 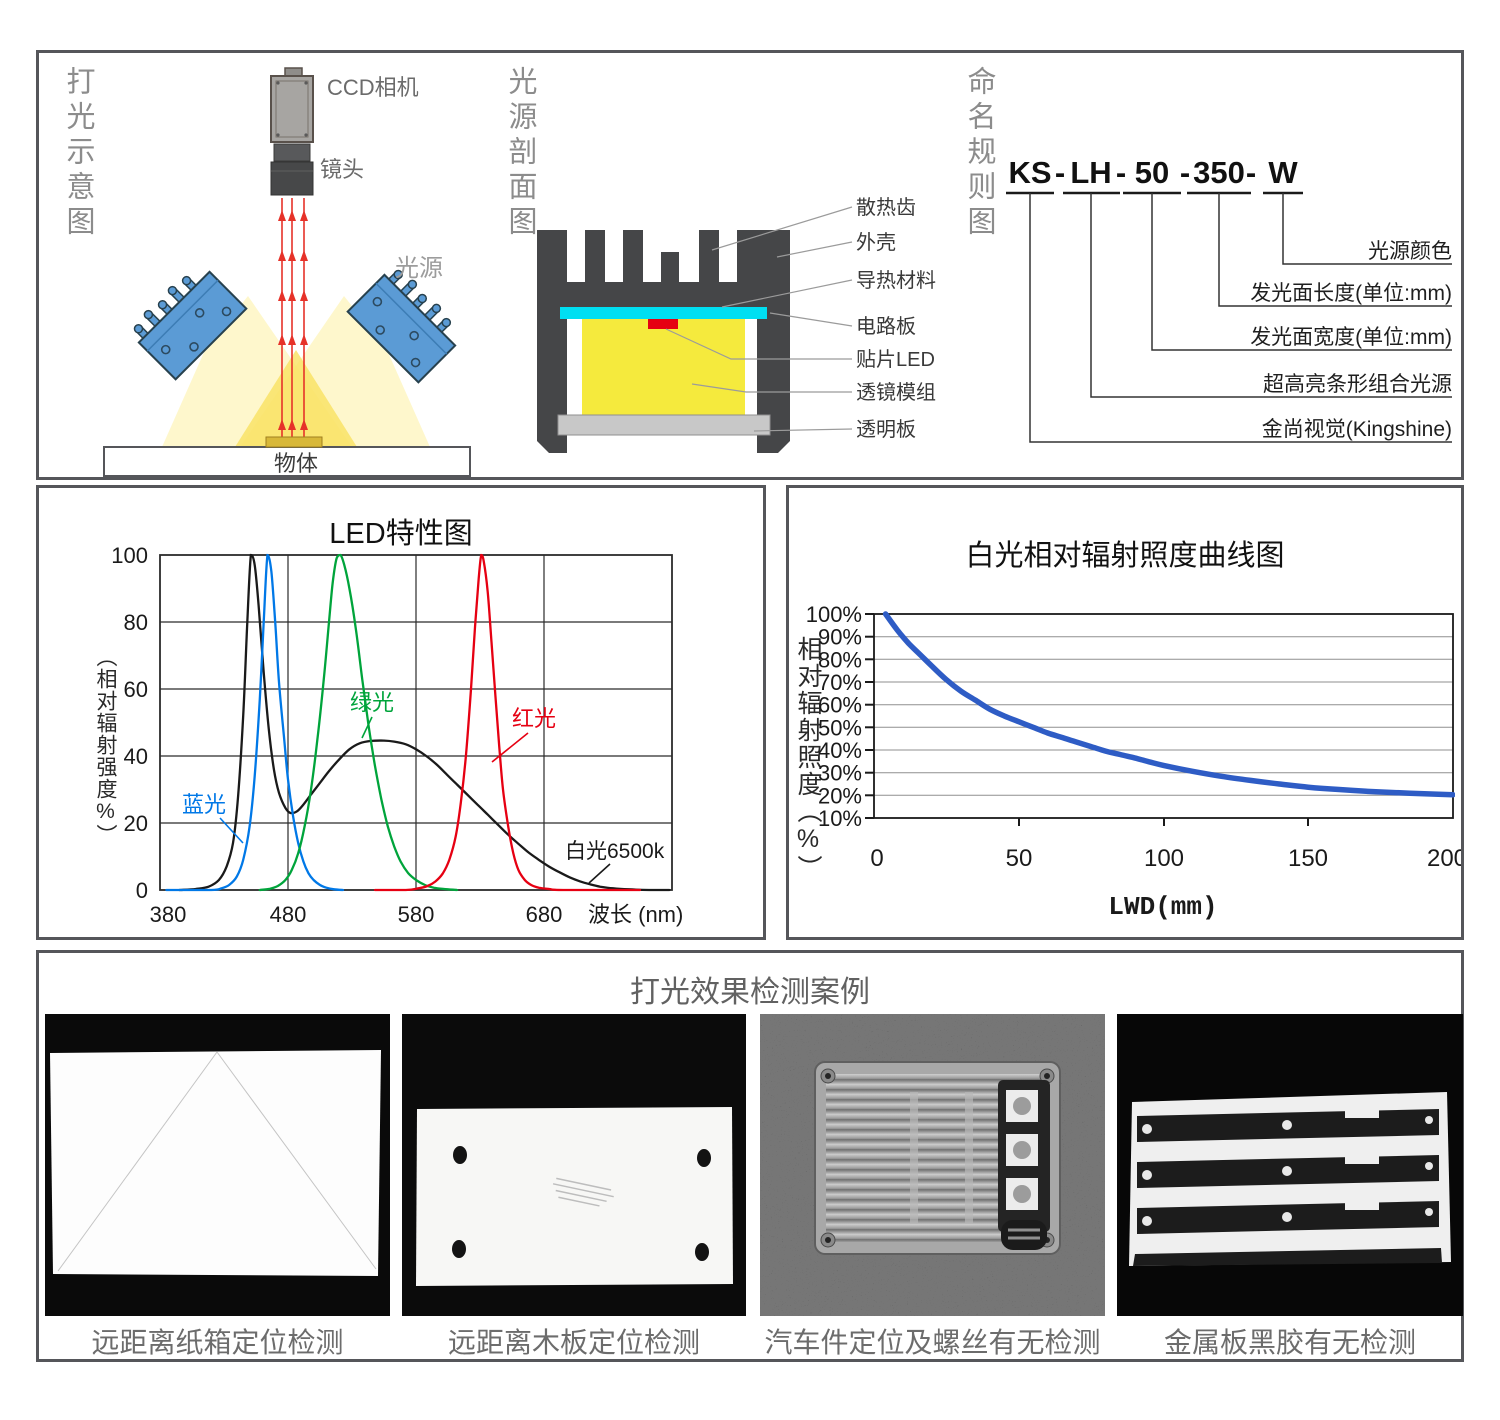 I want to click on label-brand: 金尚视觉(Kingshine), so click(x=1357, y=429).